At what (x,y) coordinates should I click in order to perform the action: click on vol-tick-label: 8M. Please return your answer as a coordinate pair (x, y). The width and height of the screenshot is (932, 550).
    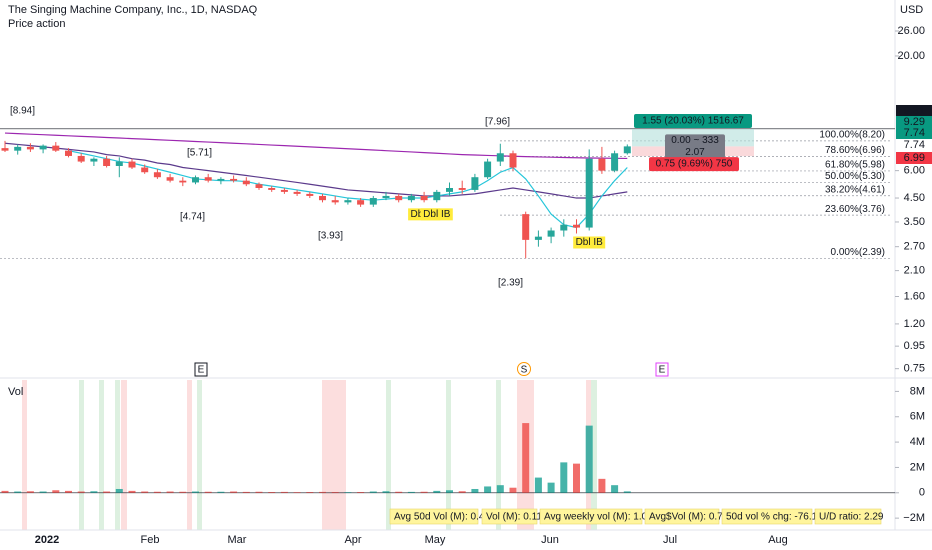
    Looking at the image, I should click on (917, 391).